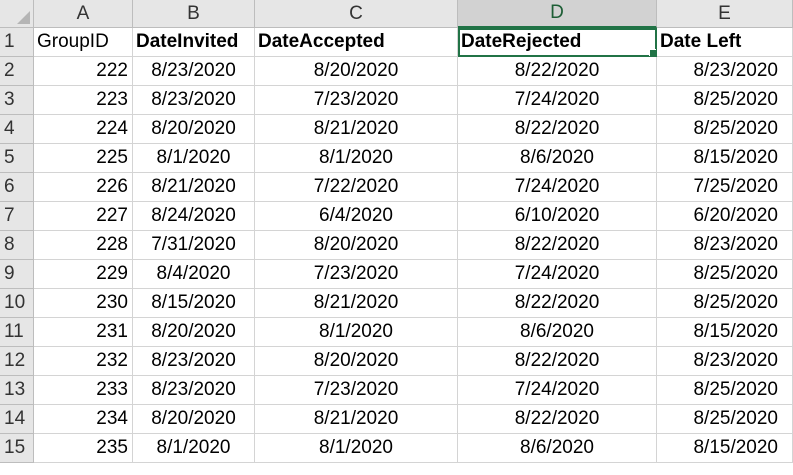 The image size is (793, 475). I want to click on cell-c5: 8/1/2020, so click(356, 158).